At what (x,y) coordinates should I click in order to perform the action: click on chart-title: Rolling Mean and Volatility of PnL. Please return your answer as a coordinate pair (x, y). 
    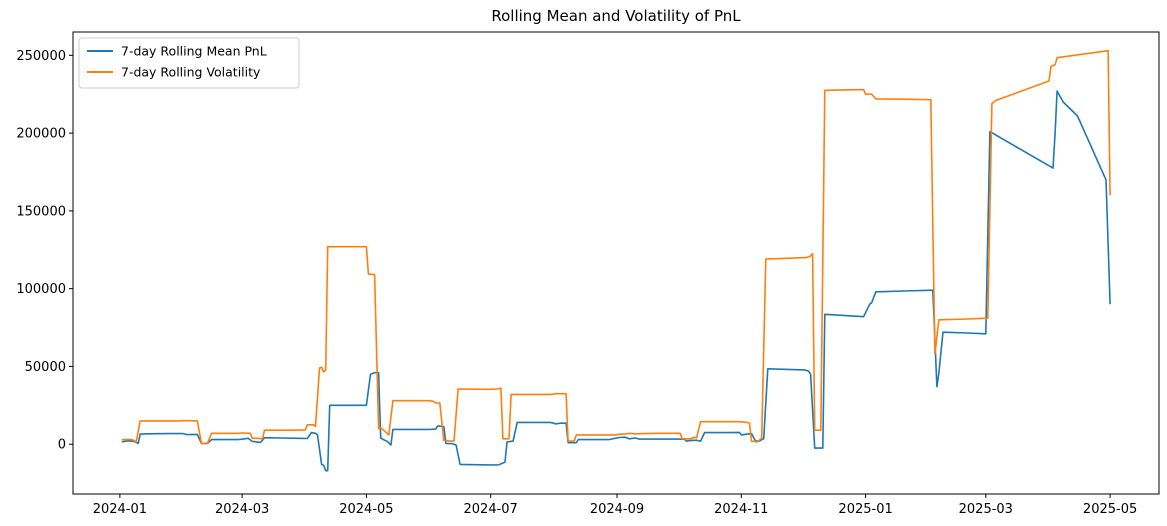
    Looking at the image, I should click on (616, 16).